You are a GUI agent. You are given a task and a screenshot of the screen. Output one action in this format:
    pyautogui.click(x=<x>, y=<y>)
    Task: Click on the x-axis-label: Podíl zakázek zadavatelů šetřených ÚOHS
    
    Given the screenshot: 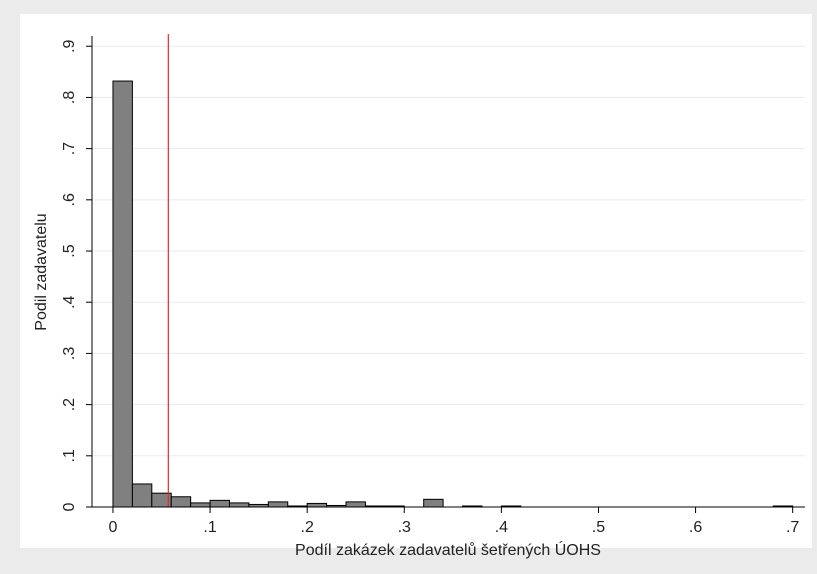 What is the action you would take?
    pyautogui.click(x=448, y=549)
    